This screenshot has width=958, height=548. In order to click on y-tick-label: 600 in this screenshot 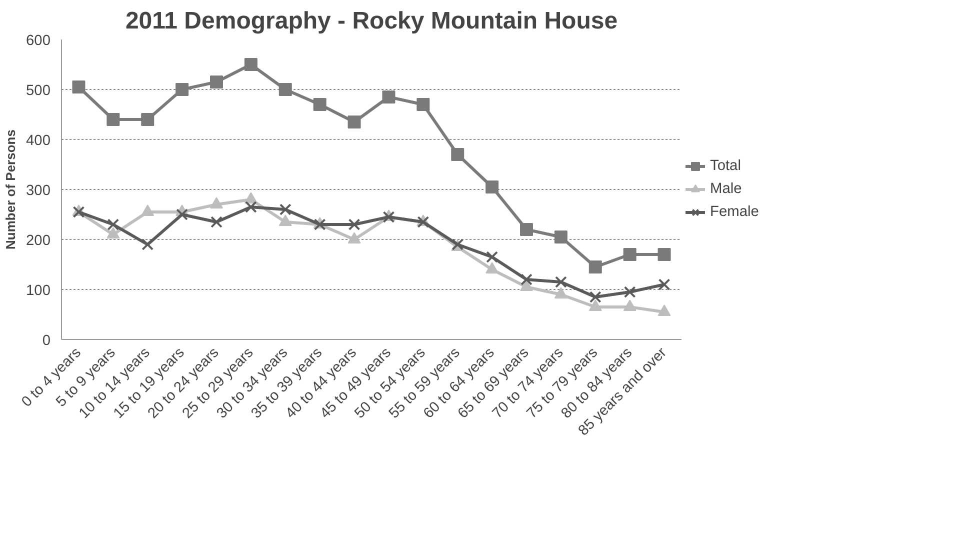, I will do `click(38, 41)`.